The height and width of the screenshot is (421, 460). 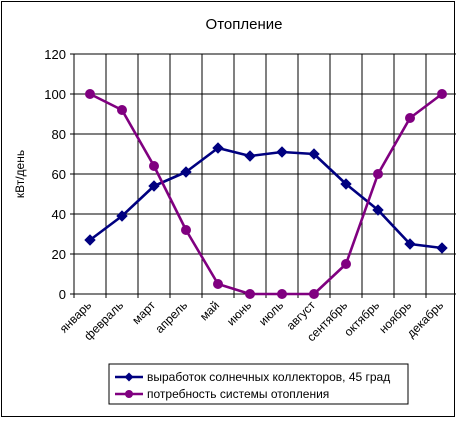 I want to click on legend-label: потребность системы отопления, so click(x=238, y=394).